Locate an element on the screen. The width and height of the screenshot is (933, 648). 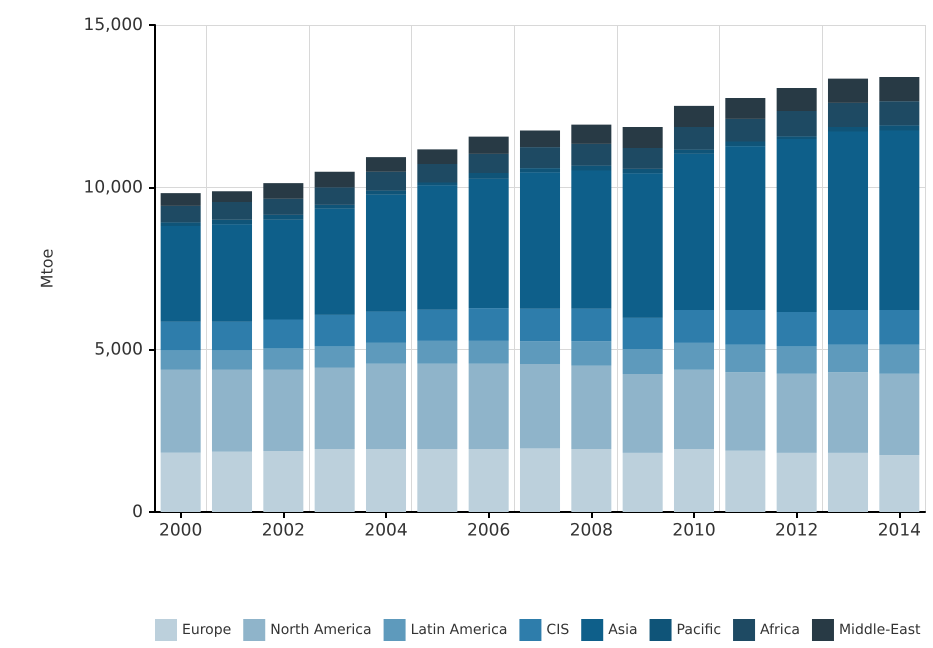
y-axis-title: Mtoe is located at coordinates (47, 268).